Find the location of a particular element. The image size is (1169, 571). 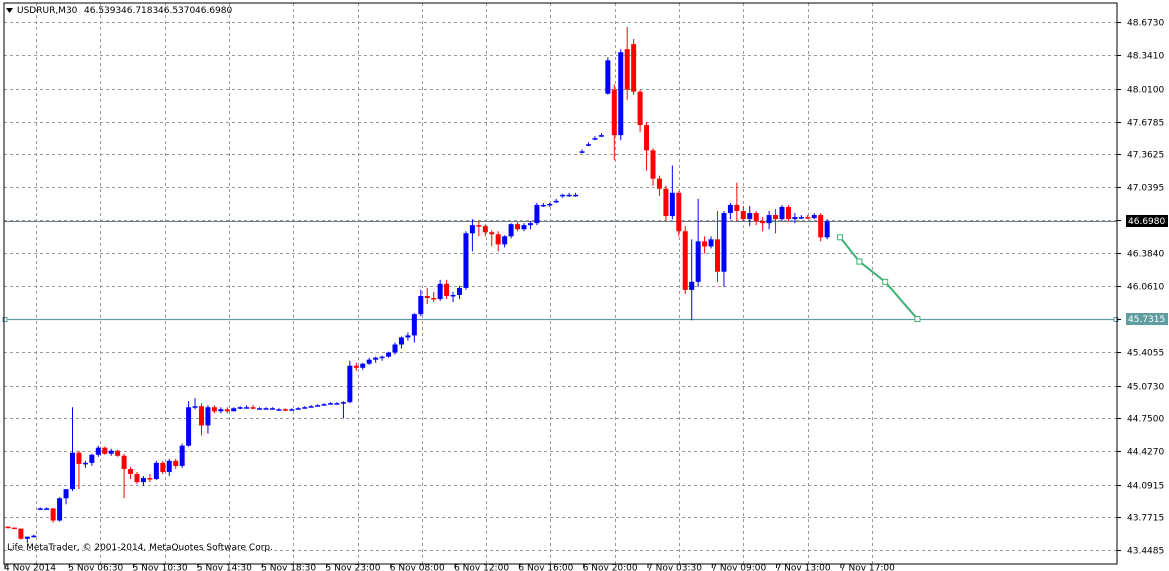

x-tick-label: 6 Nov 08:00 is located at coordinates (417, 567).